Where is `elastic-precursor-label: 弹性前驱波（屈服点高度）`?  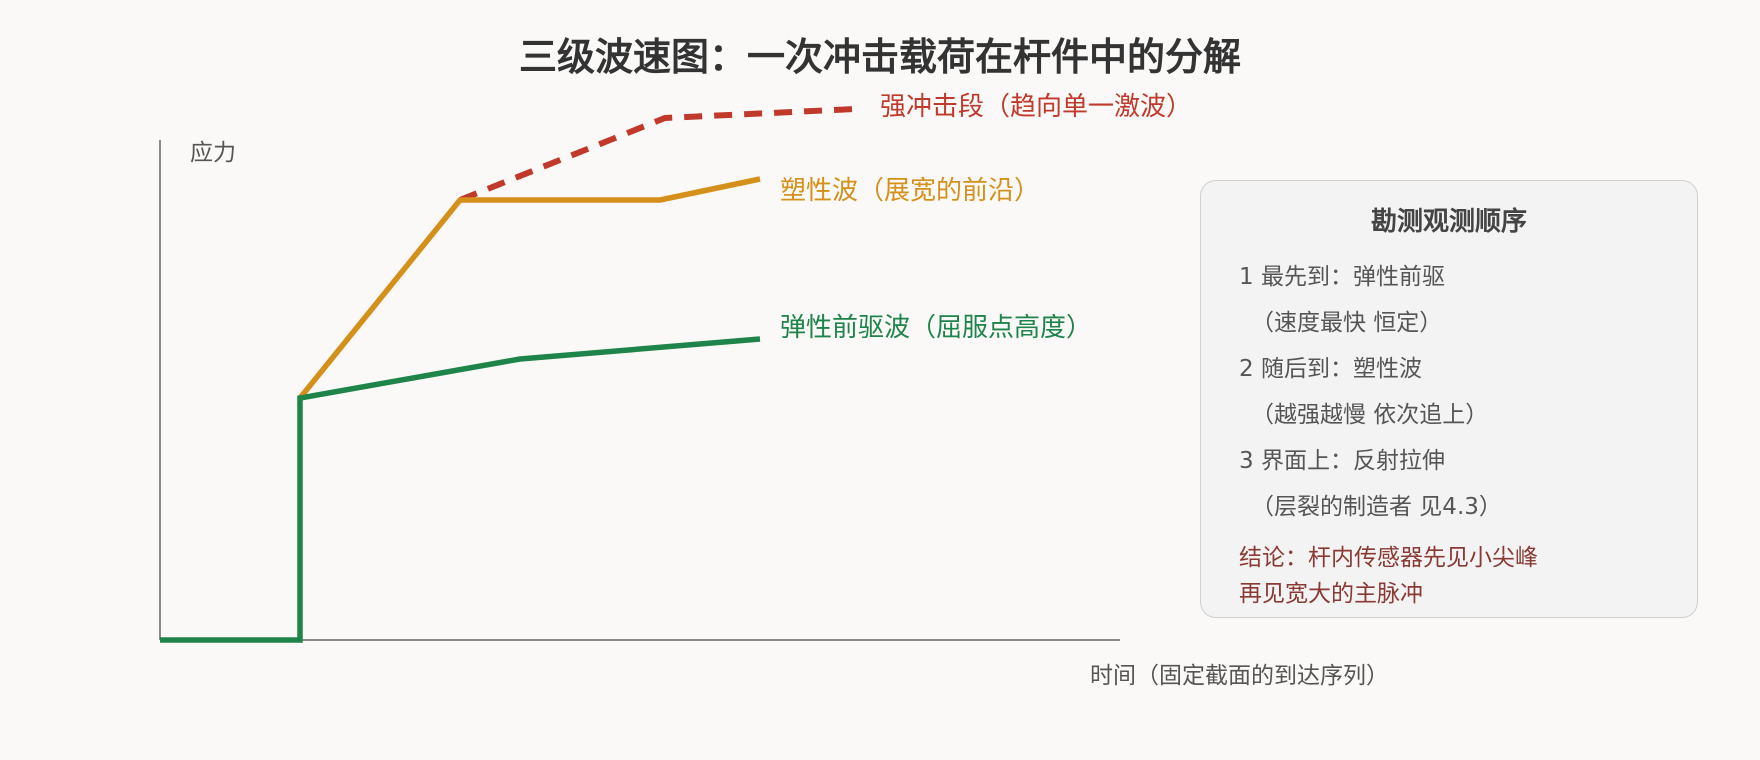 elastic-precursor-label: 弹性前驱波（屈服点高度） is located at coordinates (936, 328).